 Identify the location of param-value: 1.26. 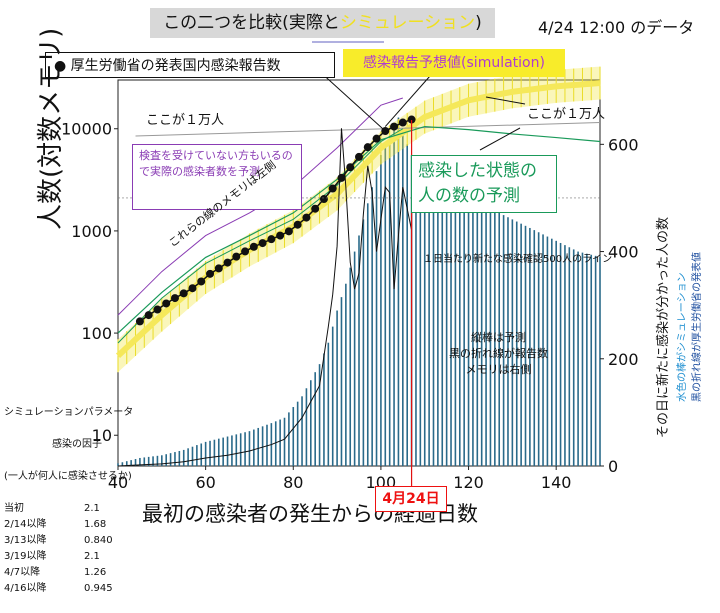
(95, 572).